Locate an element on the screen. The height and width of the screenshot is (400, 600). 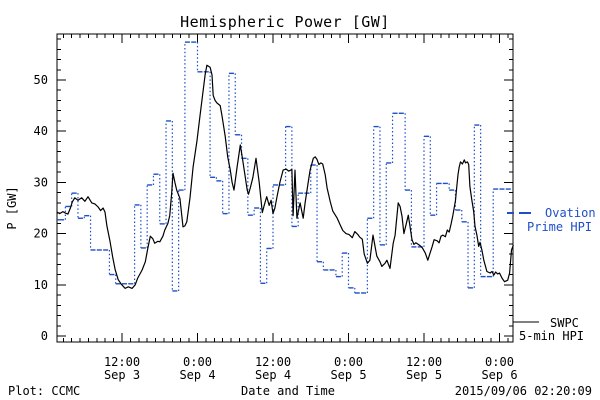
plot-credit: Plot: CCMC is located at coordinates (44, 391).